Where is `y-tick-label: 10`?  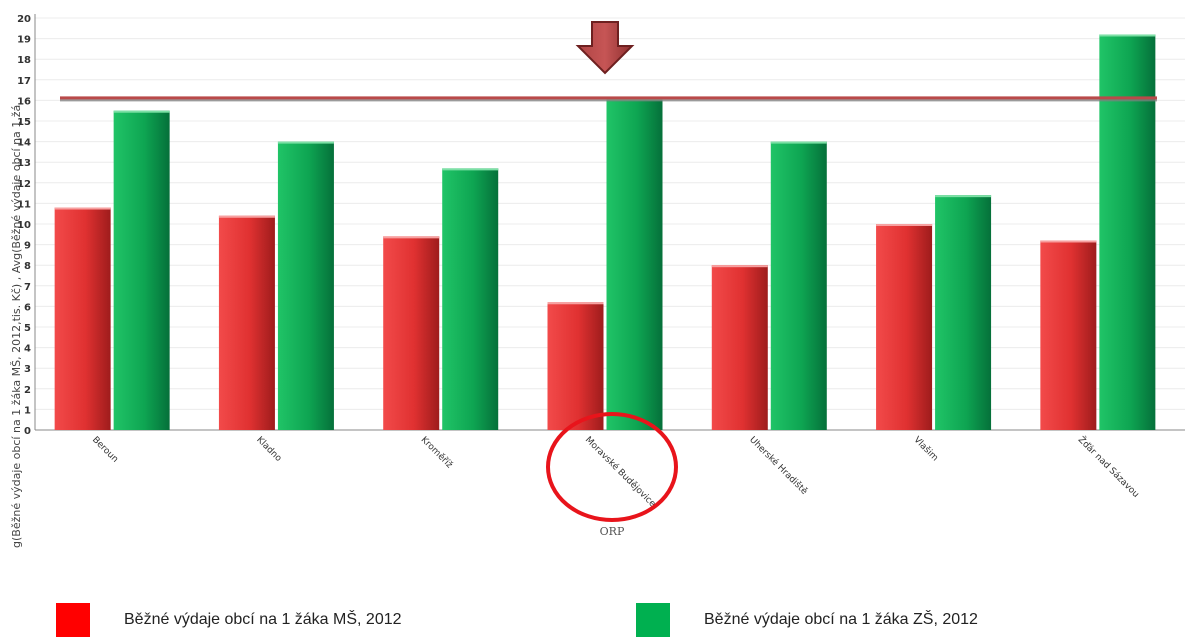 y-tick-label: 10 is located at coordinates (24, 225).